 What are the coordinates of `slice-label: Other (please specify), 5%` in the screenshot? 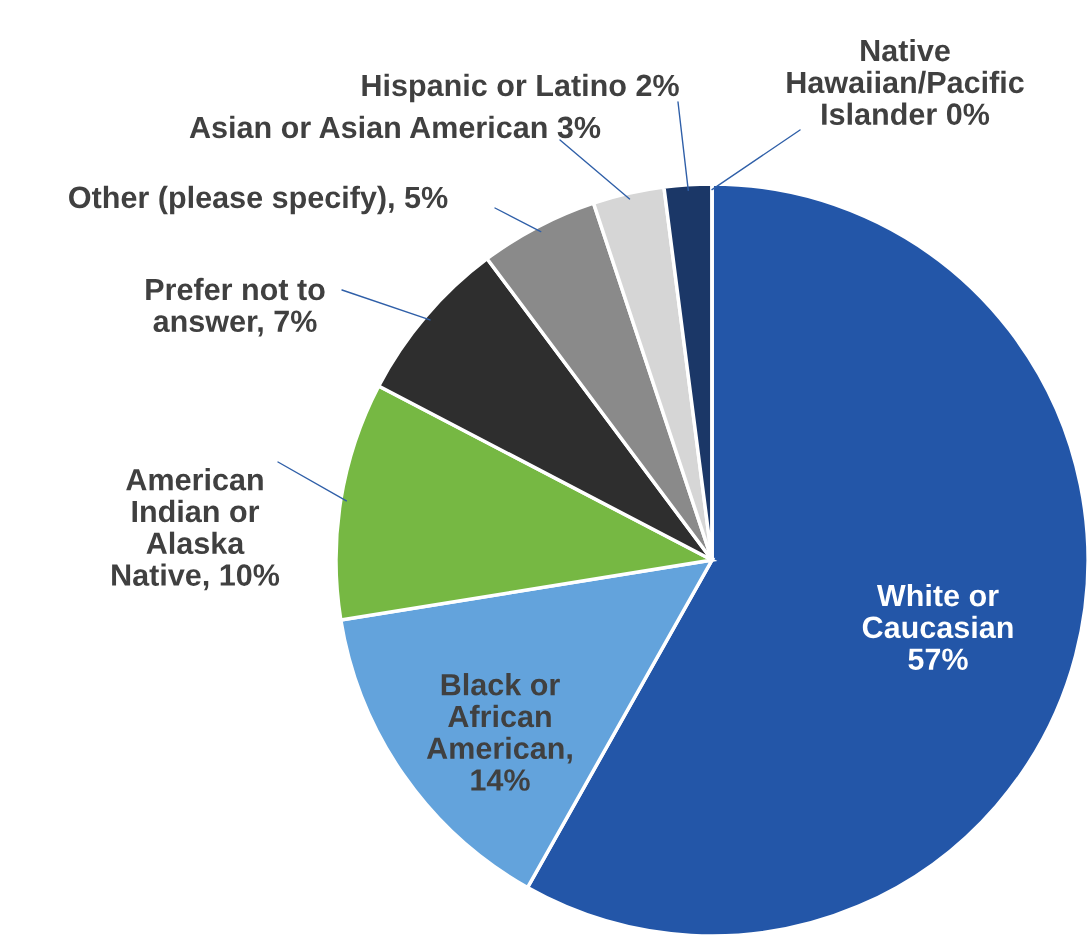 It's located at (258, 200).